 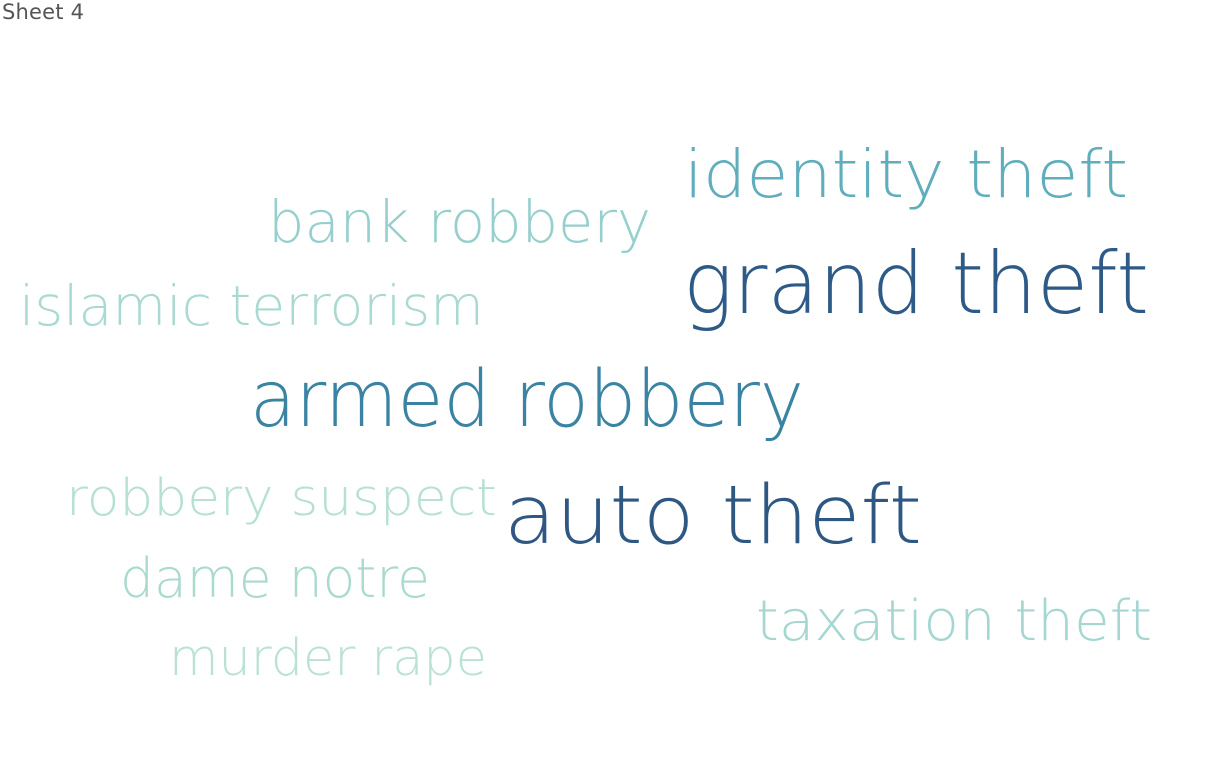 What do you see at coordinates (328, 658) in the screenshot?
I see `word-murder-rape: murder rape` at bounding box center [328, 658].